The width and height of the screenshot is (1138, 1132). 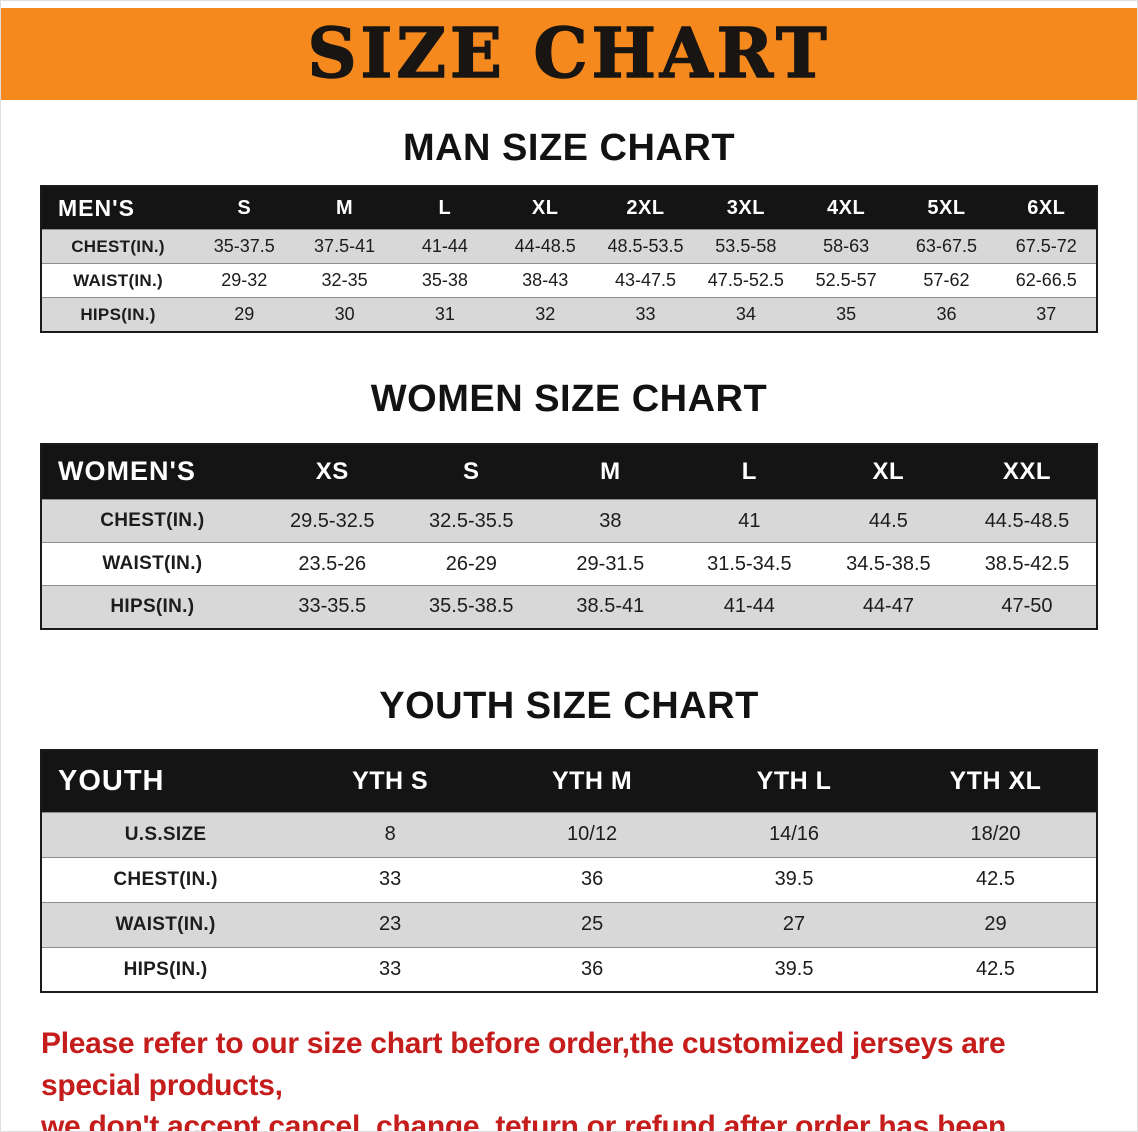 I want to click on measurement-value: 47-50, so click(x=1027, y=607).